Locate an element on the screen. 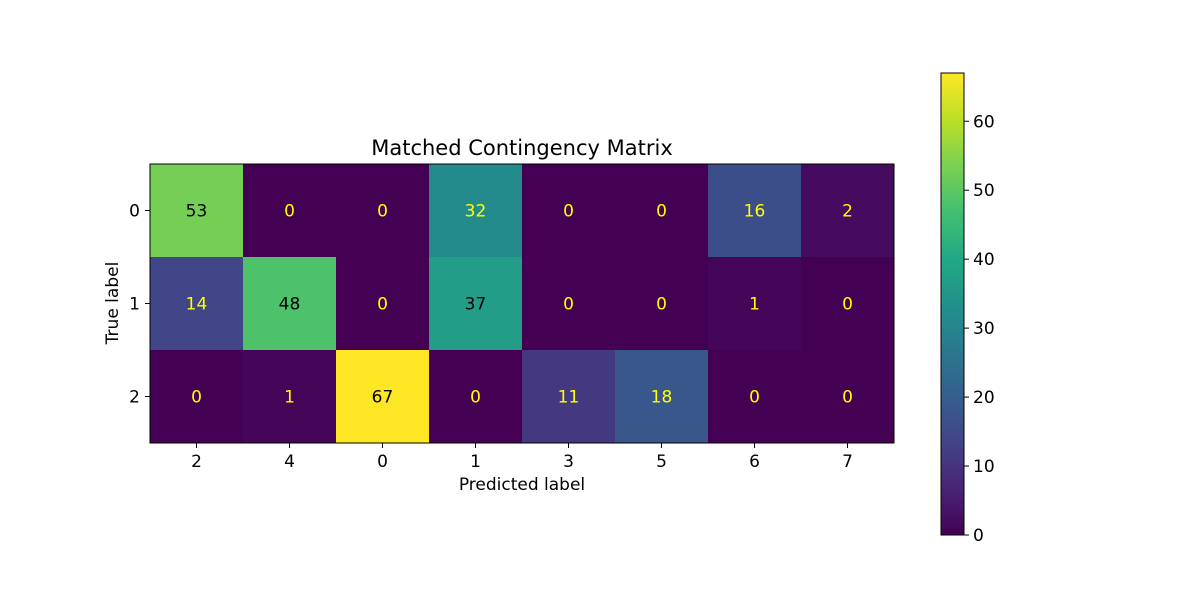 This screenshot has height=600, width=1200. y-tick-label: 2 is located at coordinates (134, 398).